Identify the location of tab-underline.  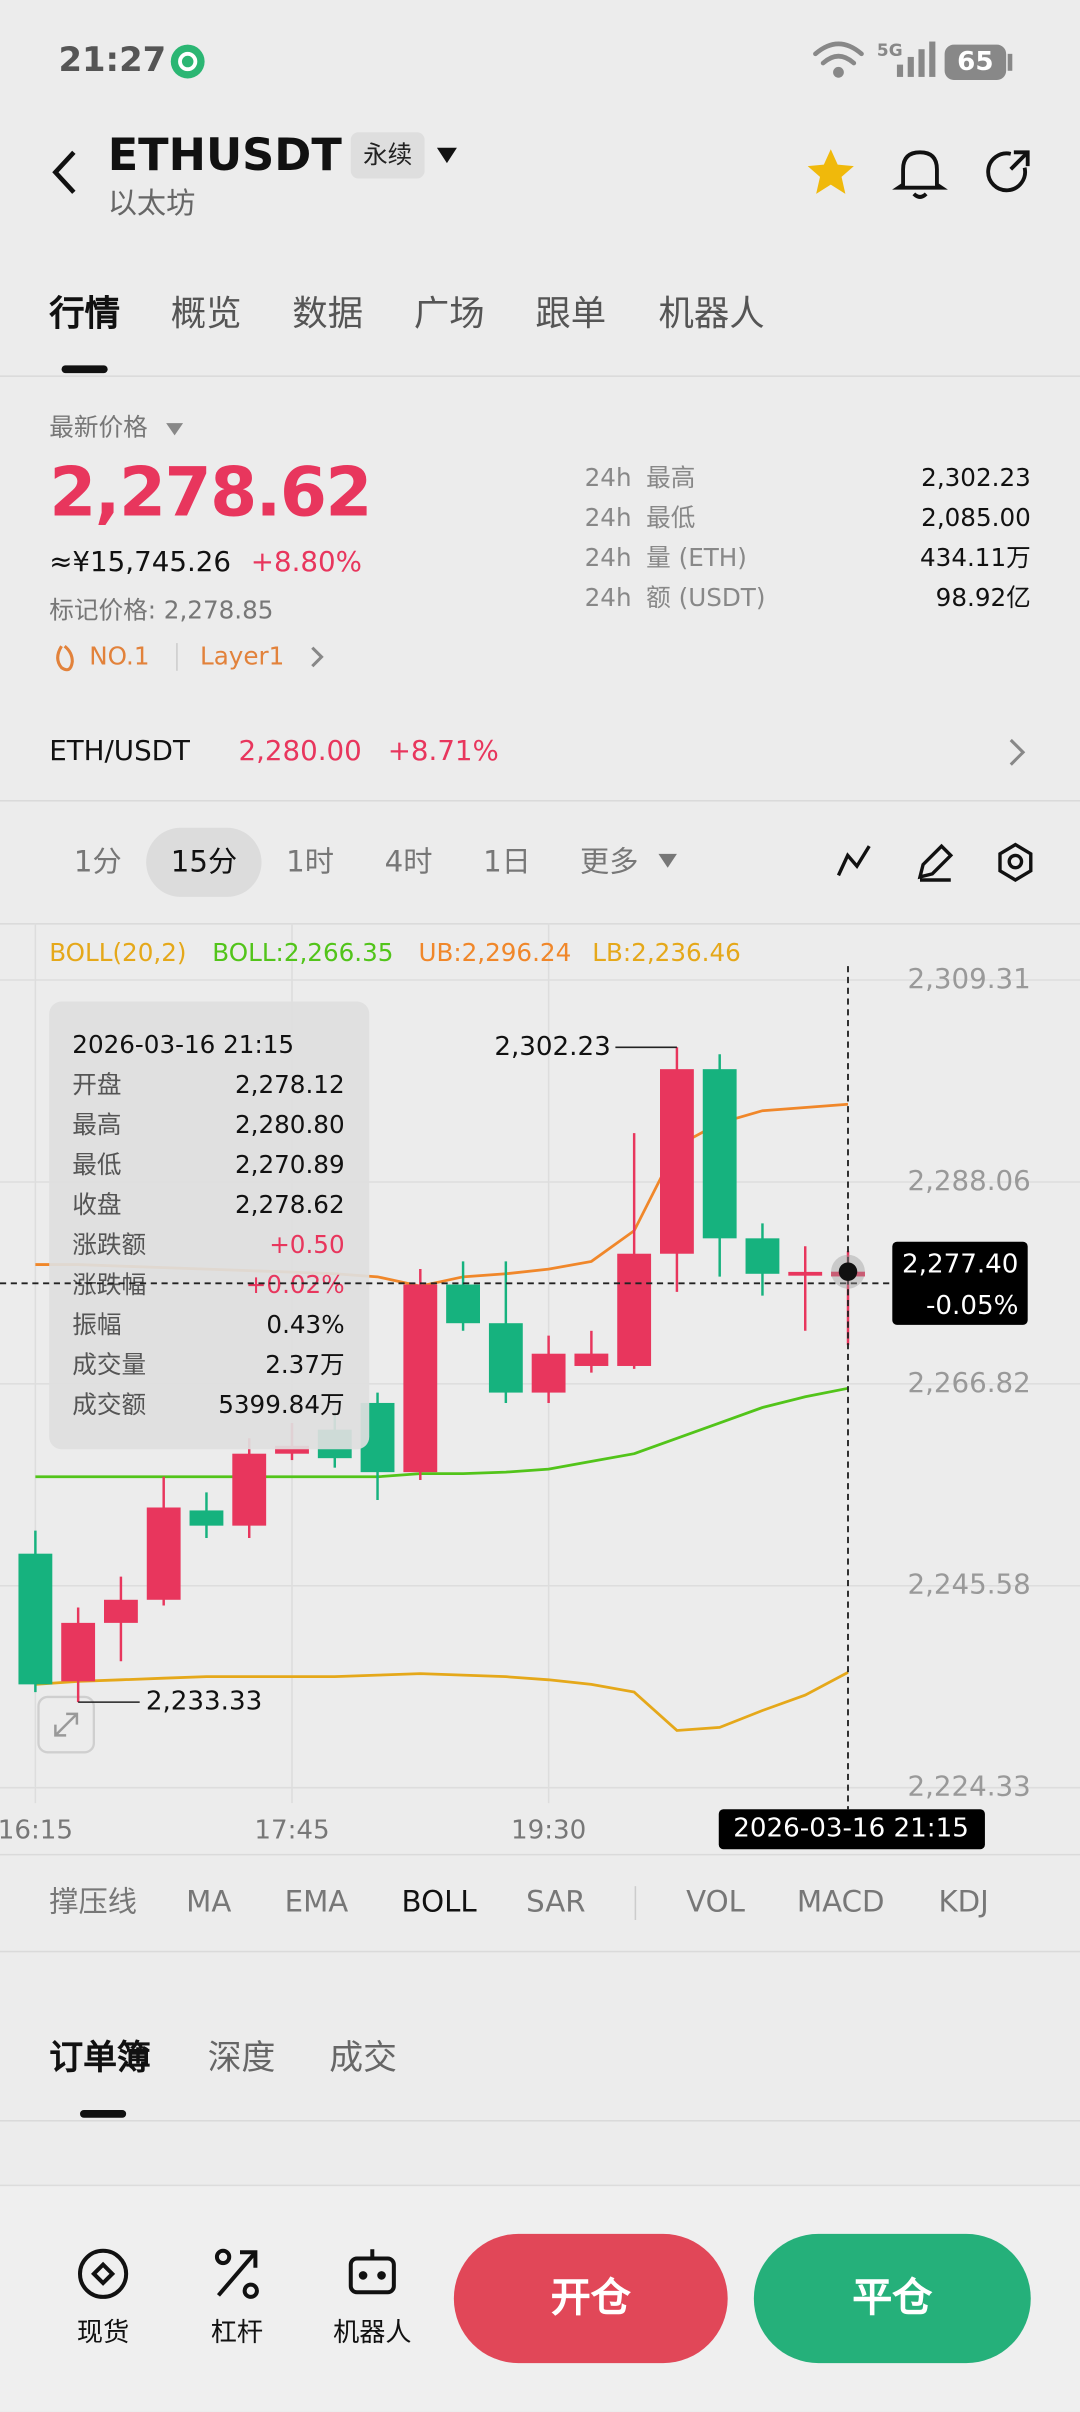
(84, 369).